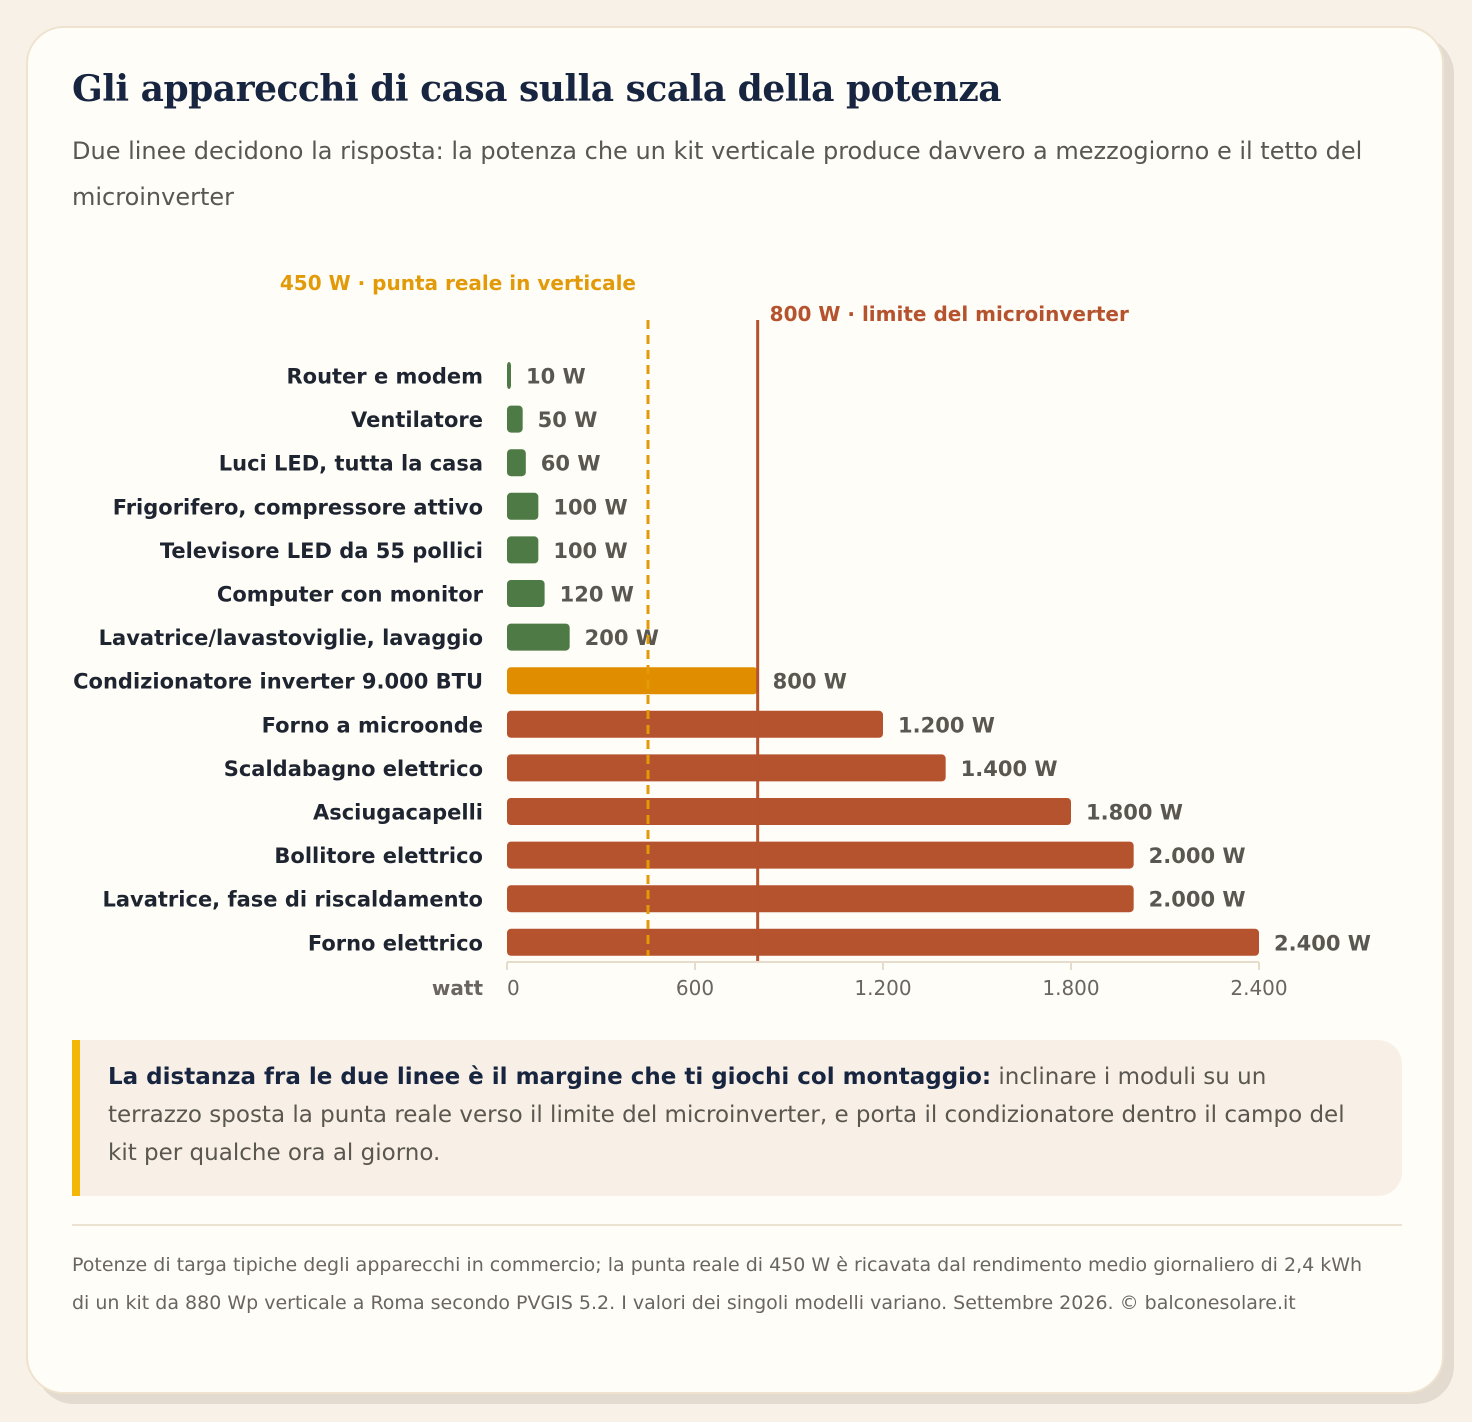 The image size is (1472, 1422). Describe the element at coordinates (1009, 769) in the screenshot. I see `value-label: 1.400 W` at that location.